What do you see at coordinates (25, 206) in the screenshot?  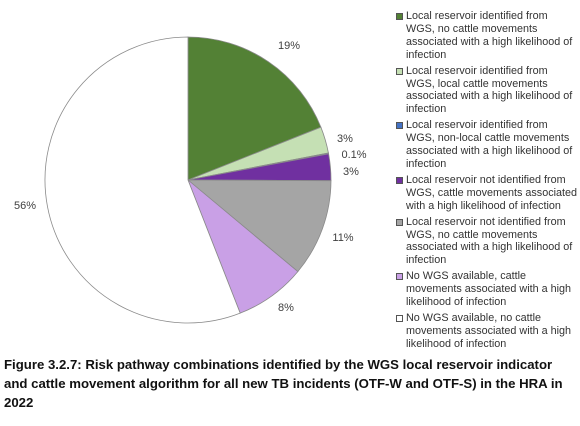 I see `data-label-7: 56%` at bounding box center [25, 206].